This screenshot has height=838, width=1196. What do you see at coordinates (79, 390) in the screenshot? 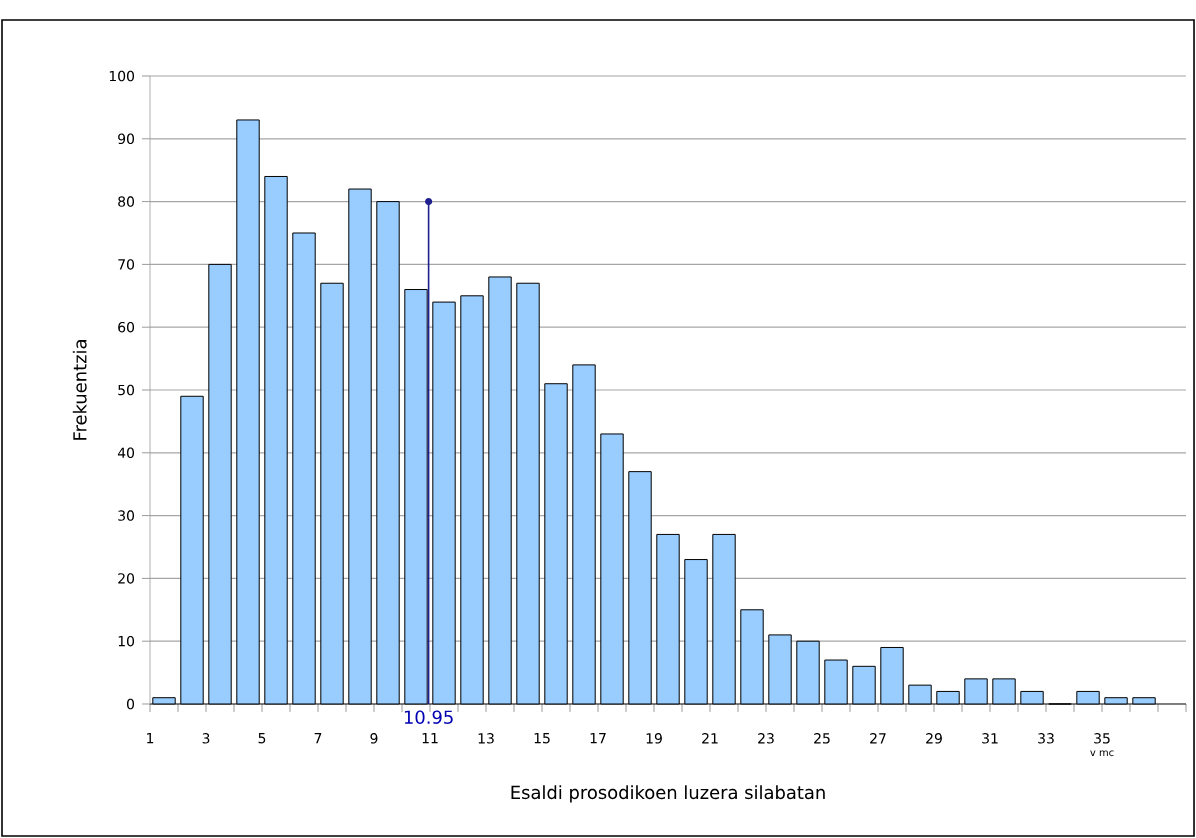
I see `y-axis-title: Frekuentzia` at bounding box center [79, 390].